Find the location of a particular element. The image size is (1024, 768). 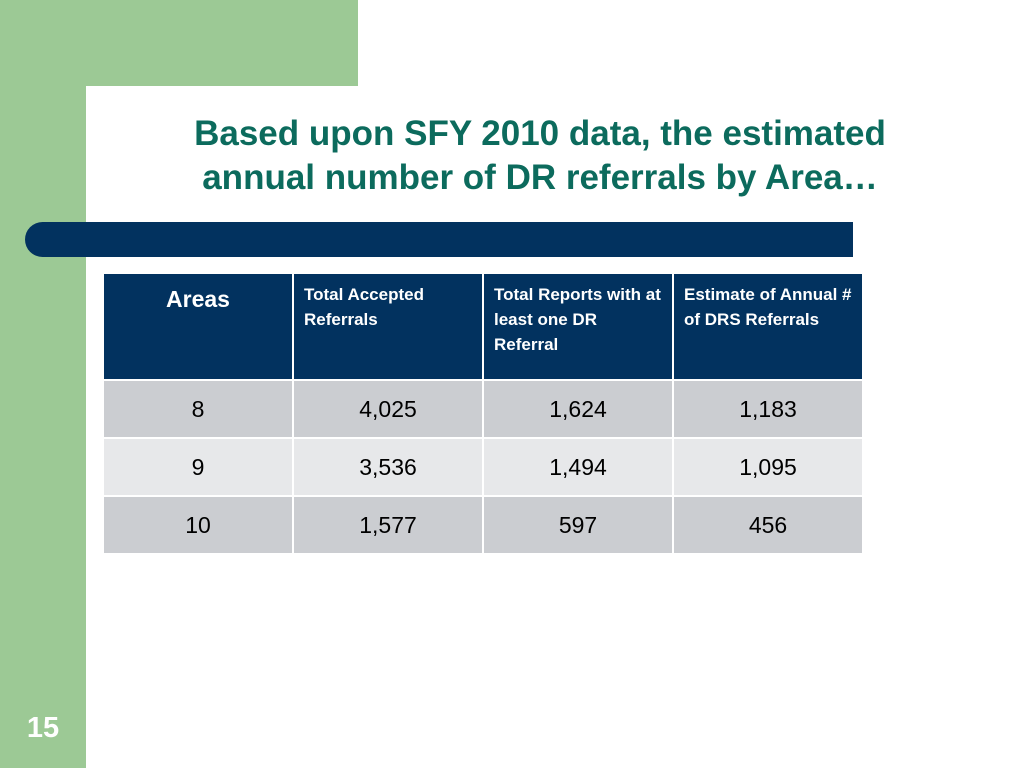

cell-area: 8 is located at coordinates (198, 409).